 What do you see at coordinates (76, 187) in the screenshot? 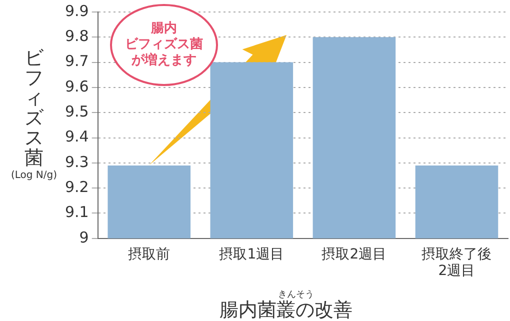
I see `y-tick-label: 9.2` at bounding box center [76, 187].